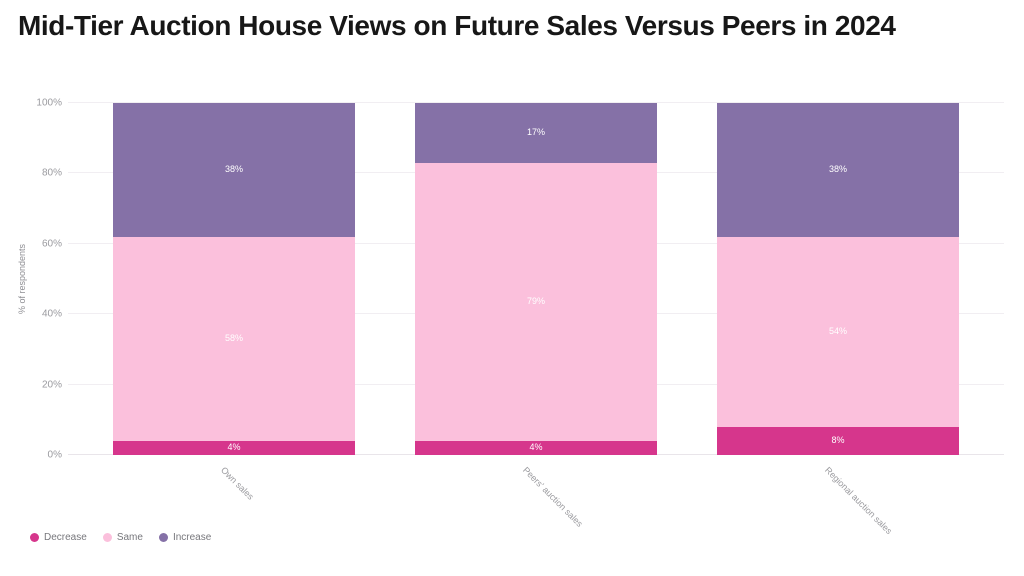  I want to click on segment-value-label: 54%, so click(837, 331).